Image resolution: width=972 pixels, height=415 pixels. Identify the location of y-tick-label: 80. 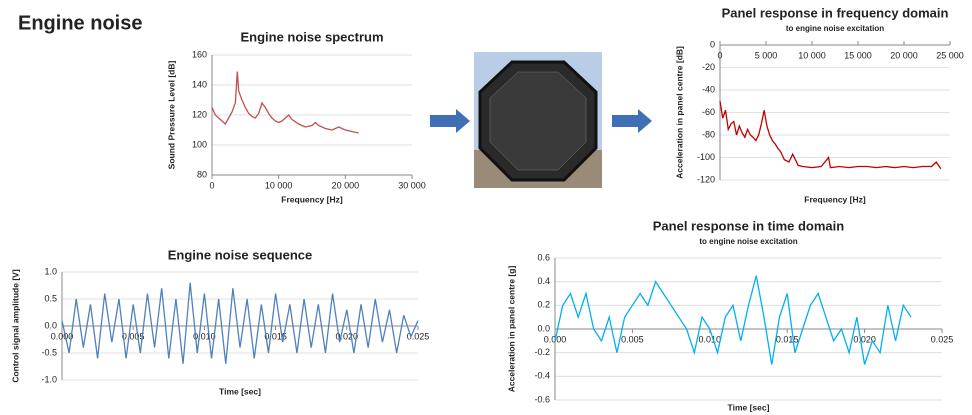
(202, 174).